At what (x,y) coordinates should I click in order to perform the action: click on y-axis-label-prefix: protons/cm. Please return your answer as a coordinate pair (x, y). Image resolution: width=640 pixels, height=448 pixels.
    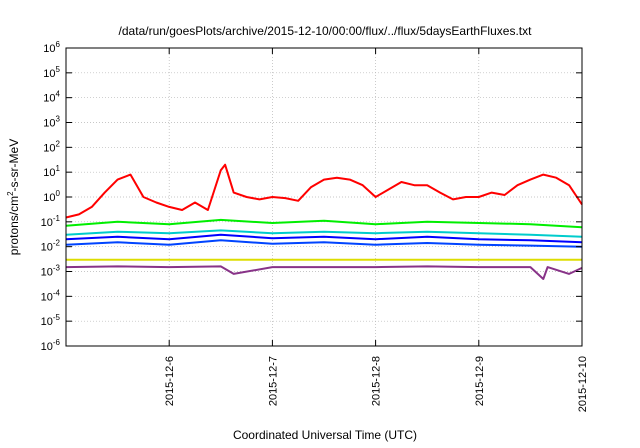
    Looking at the image, I should click on (14, 225).